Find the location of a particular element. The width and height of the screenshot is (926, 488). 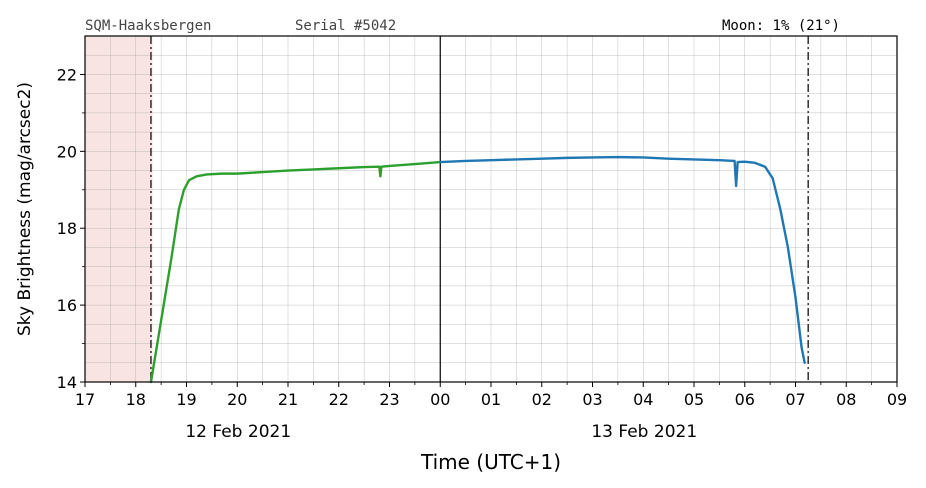

y-tick-label: 16 is located at coordinates (67, 305).